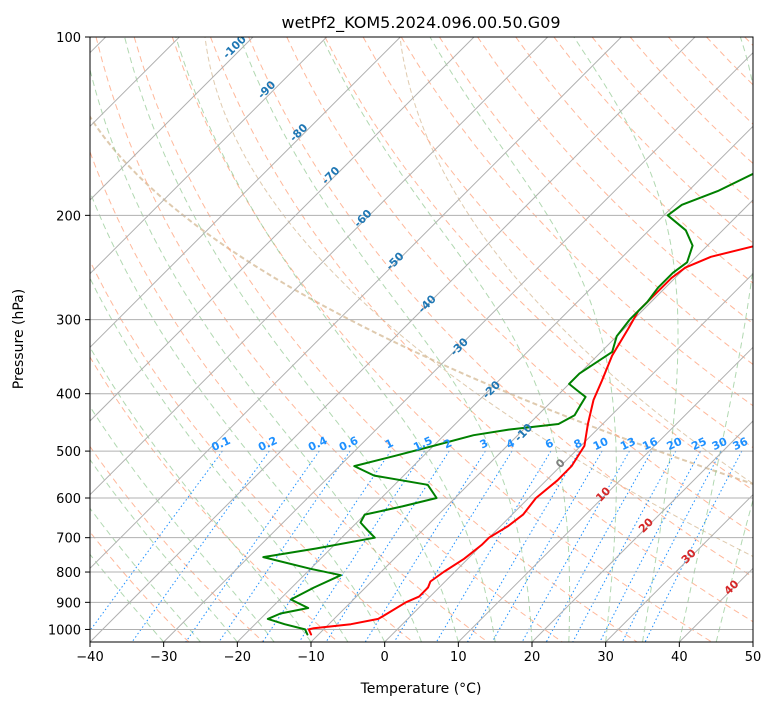 Image resolution: width=775 pixels, height=708 pixels. Describe the element at coordinates (532, 657) in the screenshot. I see `x-tick-label: 20` at that location.